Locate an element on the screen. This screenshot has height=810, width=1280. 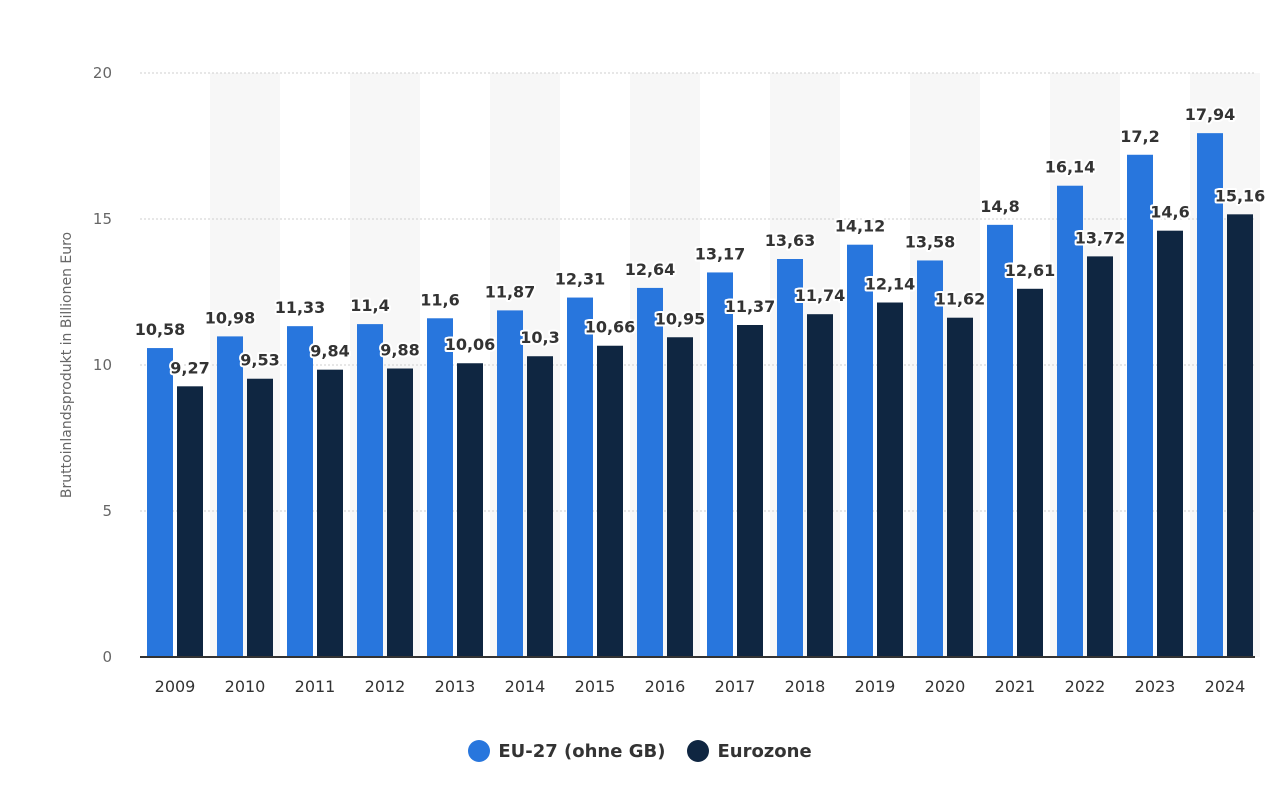
x-tick-label: 2024 is located at coordinates (1225, 686).